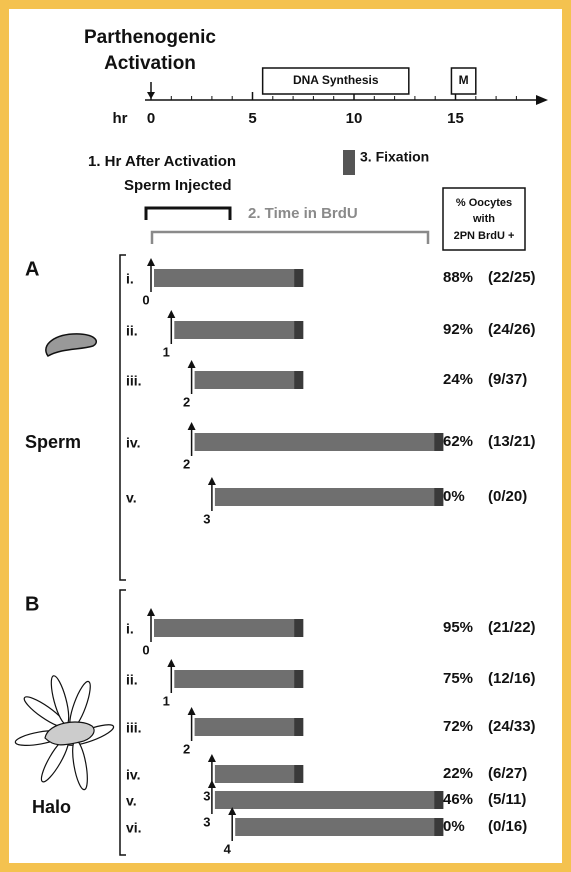  What do you see at coordinates (53, 442) in the screenshot?
I see `group-label: Sperm` at bounding box center [53, 442].